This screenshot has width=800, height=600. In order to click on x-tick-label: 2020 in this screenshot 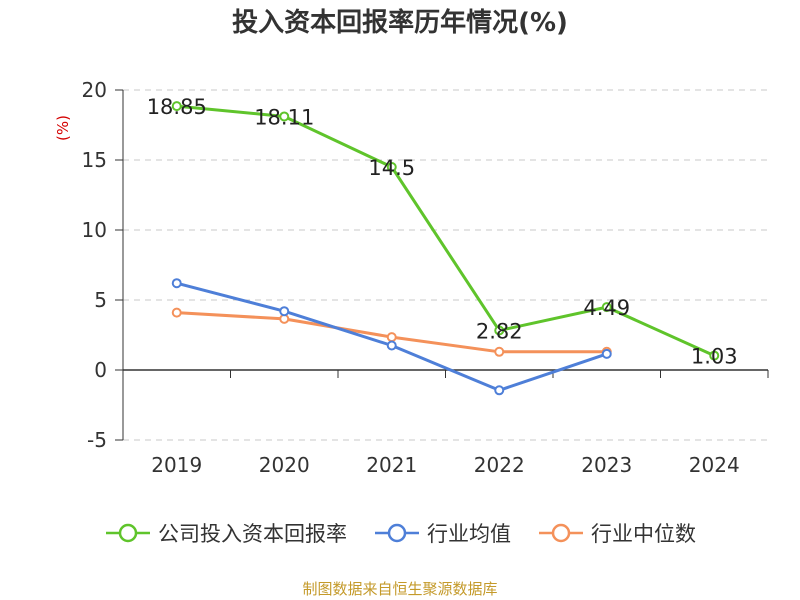, I will do `click(284, 465)`.